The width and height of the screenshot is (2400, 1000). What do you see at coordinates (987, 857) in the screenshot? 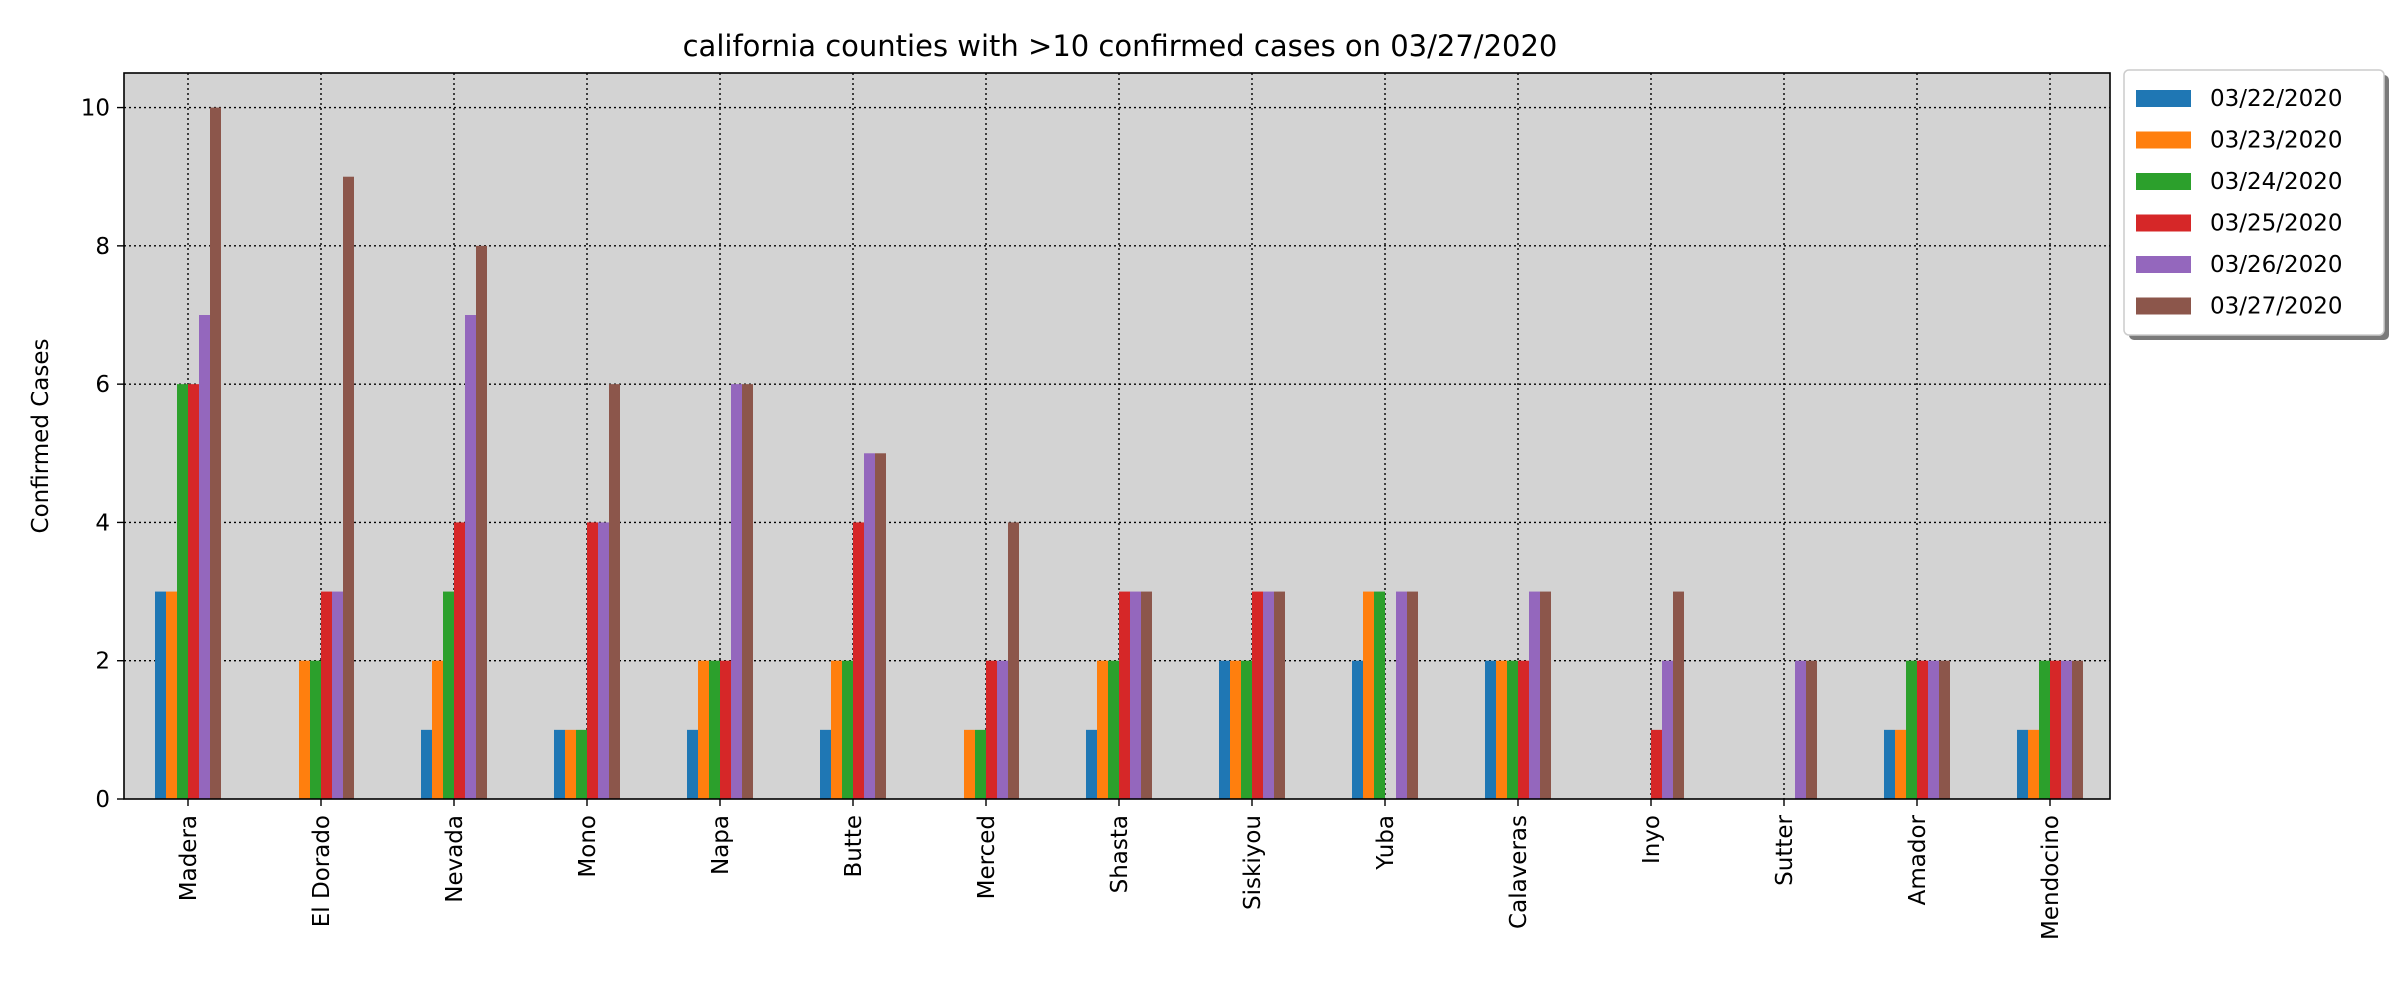
I see `x-tick-label: Merced` at bounding box center [987, 857].